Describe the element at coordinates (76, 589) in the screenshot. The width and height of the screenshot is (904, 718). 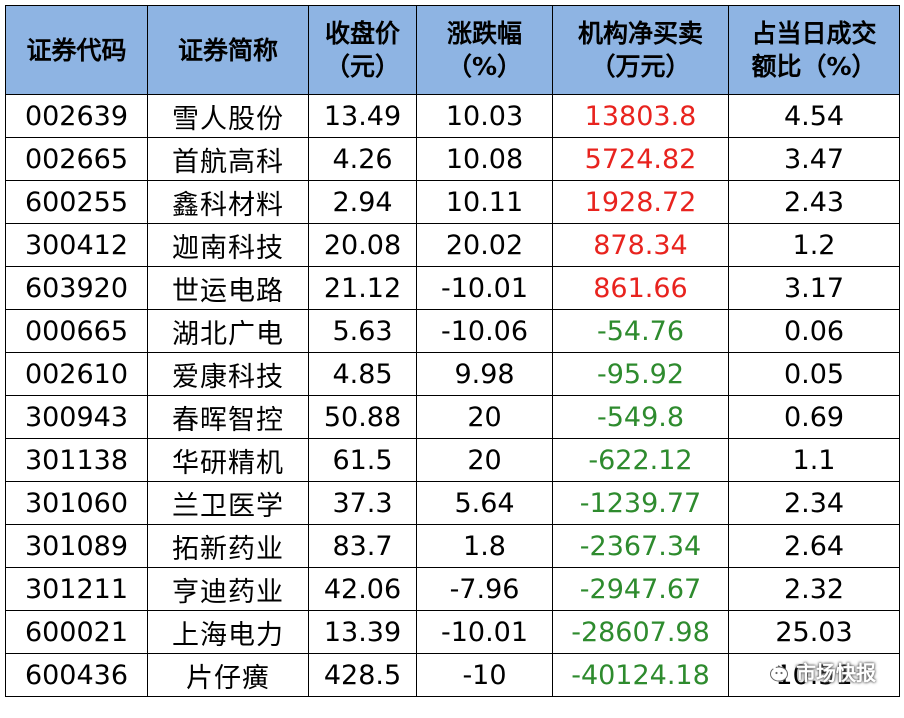
I see `cell-code: 301211` at that location.